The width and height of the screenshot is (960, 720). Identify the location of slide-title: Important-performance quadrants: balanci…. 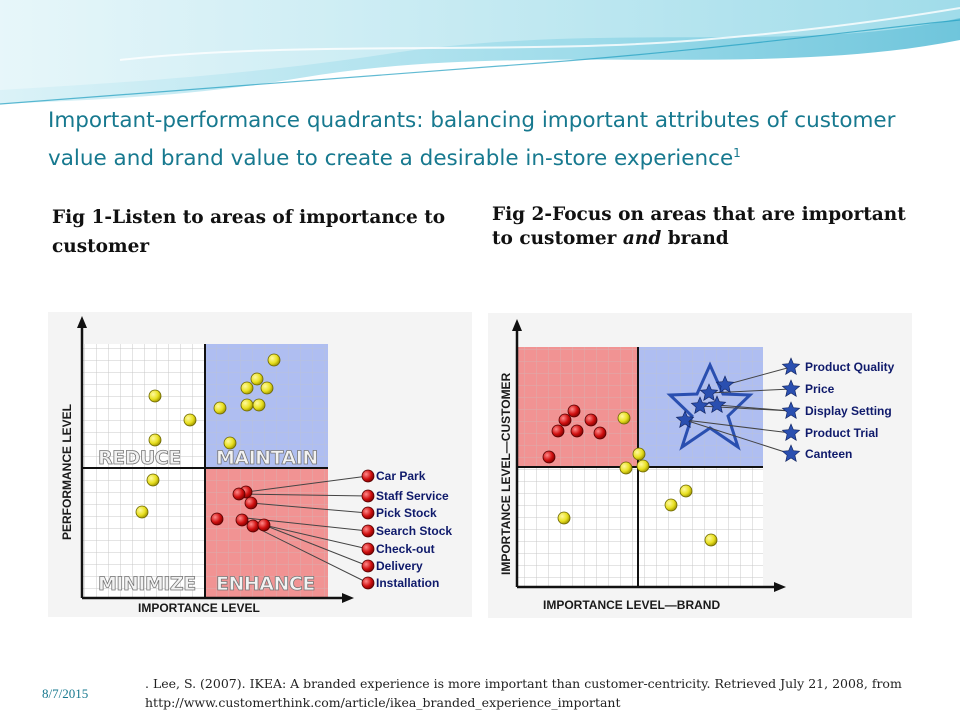
(488, 139).